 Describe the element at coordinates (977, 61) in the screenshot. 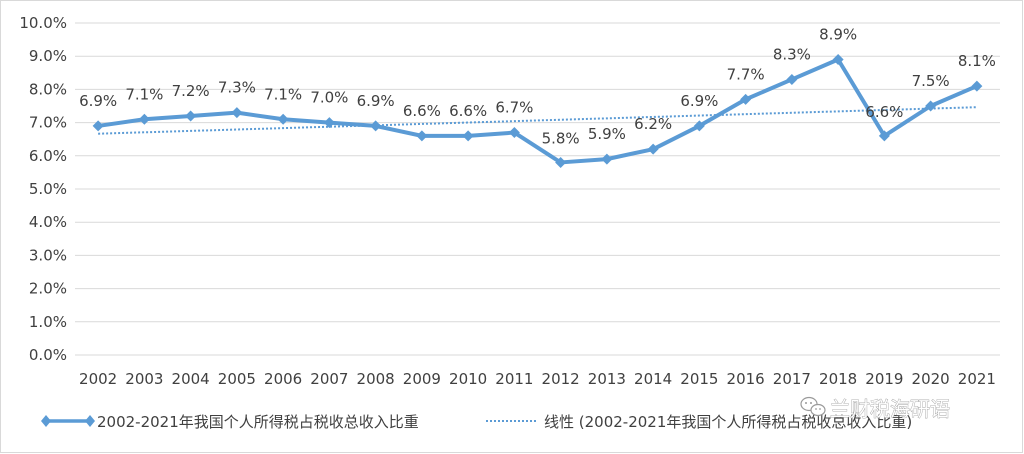

I see `data-label: 8.1%` at that location.